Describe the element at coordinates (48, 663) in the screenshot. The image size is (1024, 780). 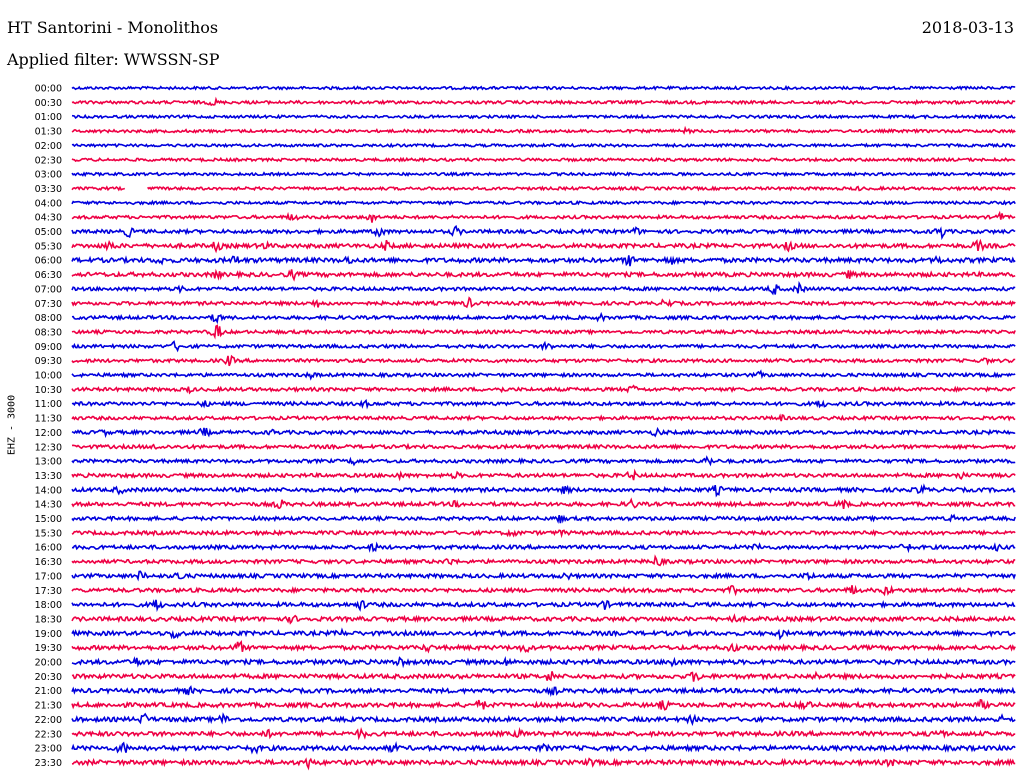
I see `time-tick-label: 20:00` at that location.